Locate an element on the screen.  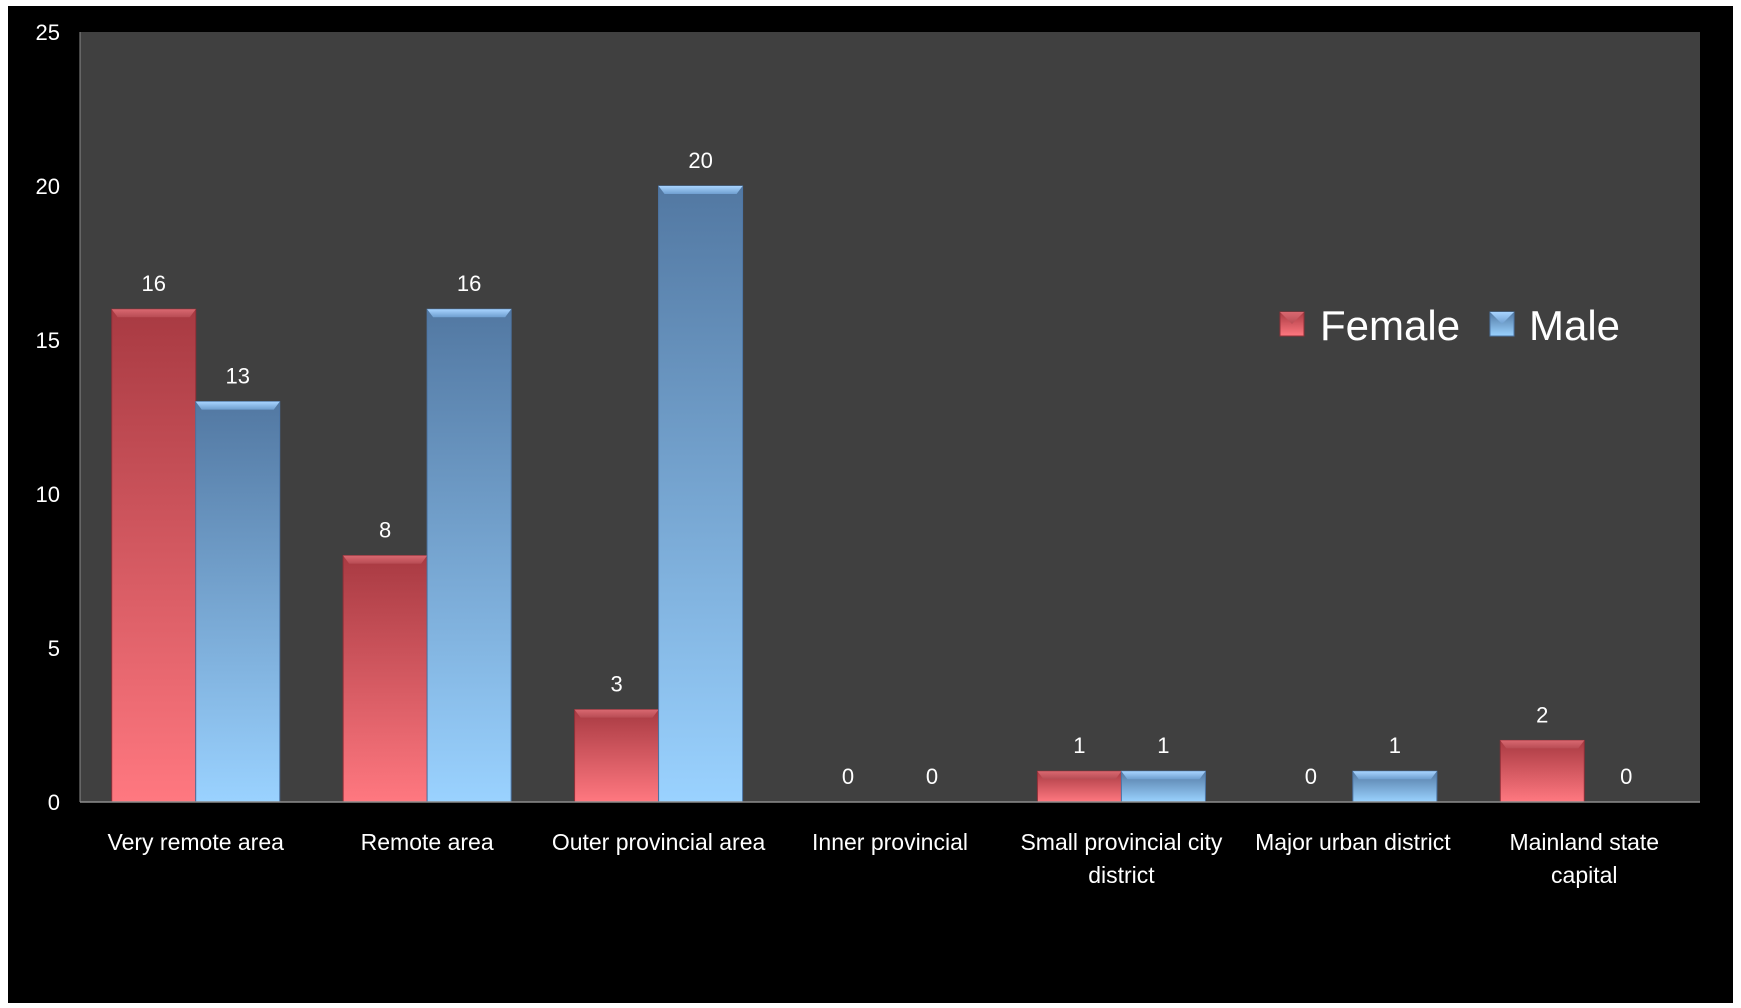
y-tick-label: 15 is located at coordinates (48, 340).